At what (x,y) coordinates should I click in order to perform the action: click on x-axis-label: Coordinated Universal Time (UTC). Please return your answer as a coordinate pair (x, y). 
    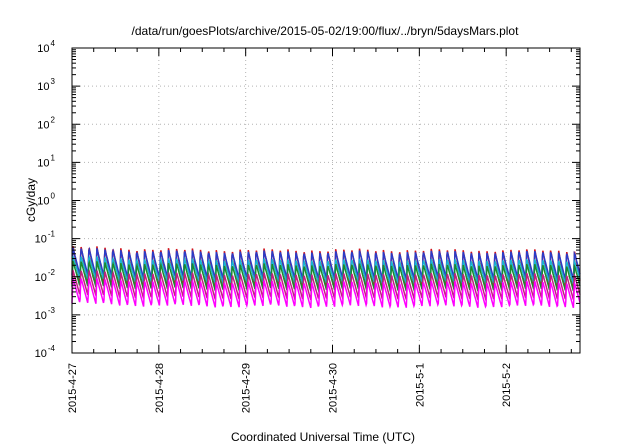
    Looking at the image, I should click on (323, 437).